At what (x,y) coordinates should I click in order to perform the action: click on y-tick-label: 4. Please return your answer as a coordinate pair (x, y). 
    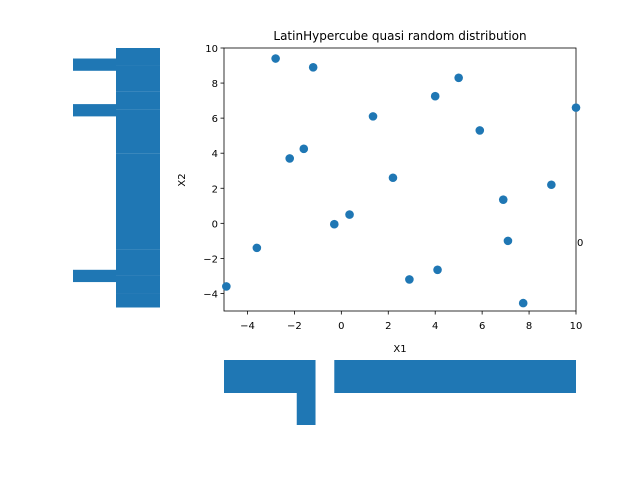
    Looking at the image, I should click on (215, 154).